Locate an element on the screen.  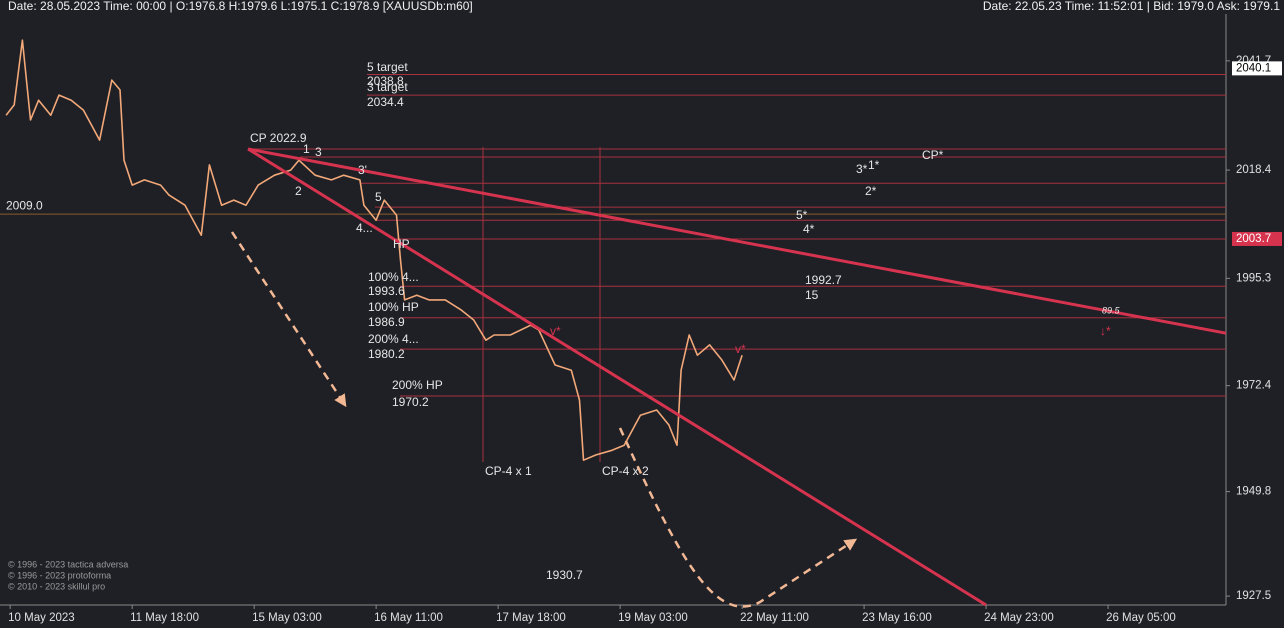
annotation: 1930.7 is located at coordinates (564, 575).